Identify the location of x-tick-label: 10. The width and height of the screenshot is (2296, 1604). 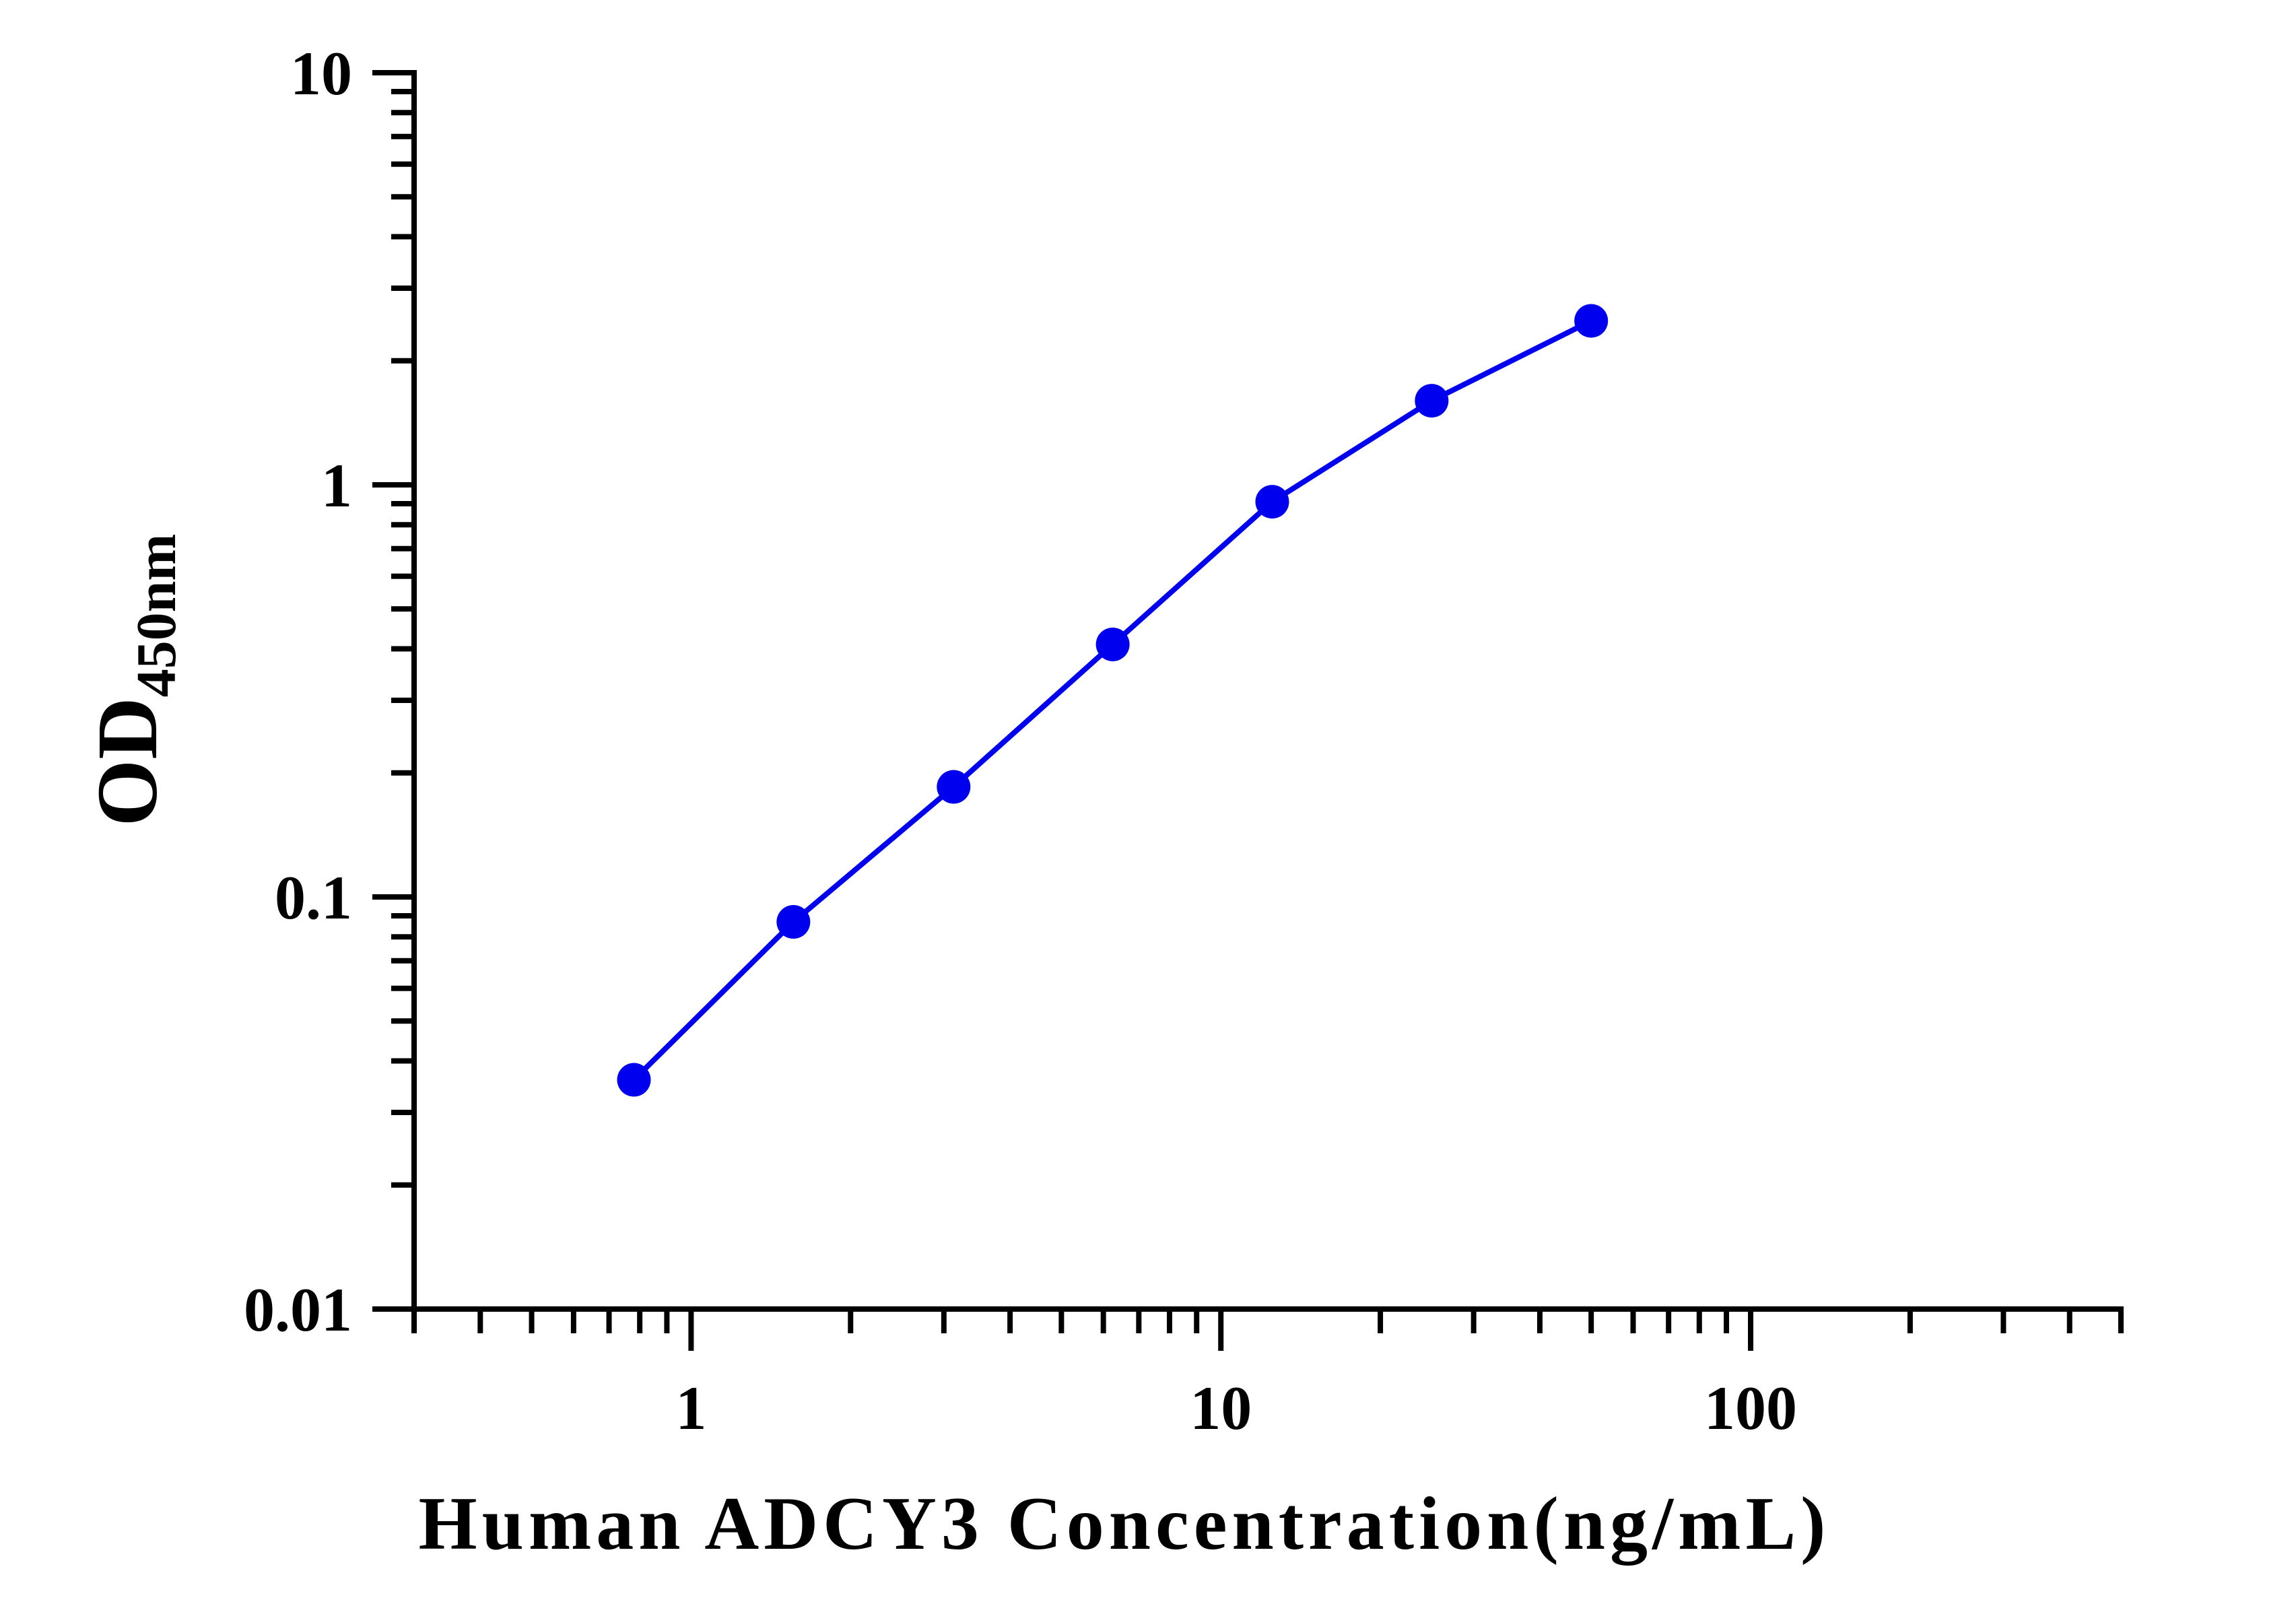
(1221, 1408).